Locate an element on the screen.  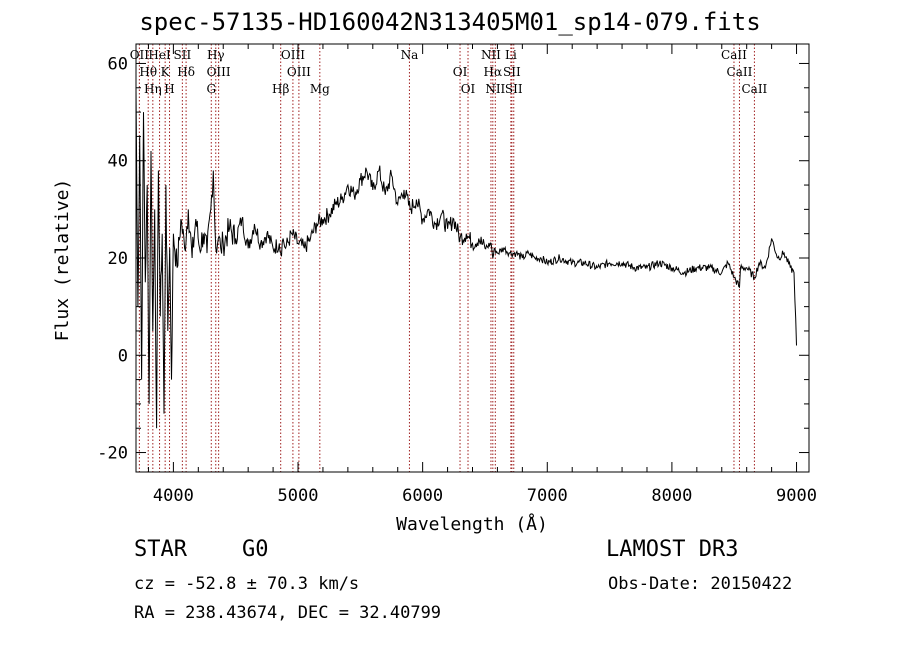
spectral-line-label: Na is located at coordinates (410, 55).